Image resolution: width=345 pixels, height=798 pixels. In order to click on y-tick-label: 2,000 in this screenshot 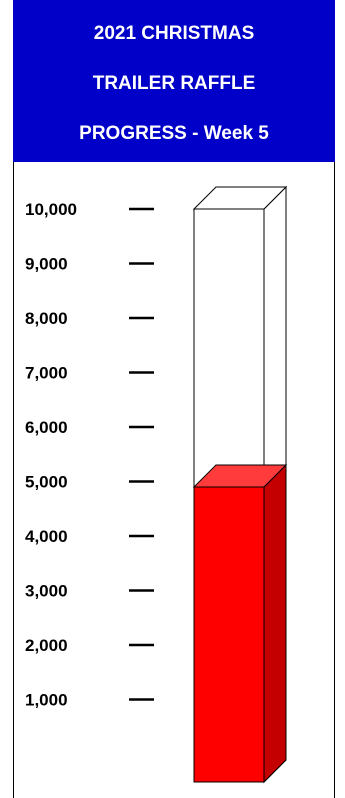, I will do `click(46, 645)`.